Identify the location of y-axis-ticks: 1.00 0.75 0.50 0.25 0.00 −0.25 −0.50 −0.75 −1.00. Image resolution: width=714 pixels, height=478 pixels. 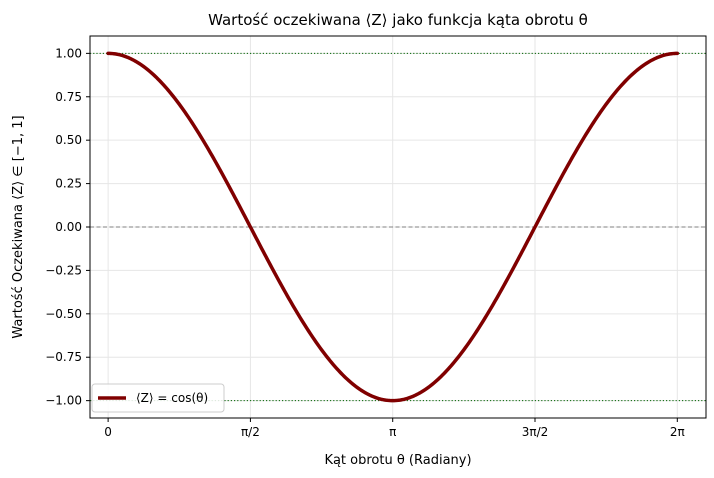
(67, 227).